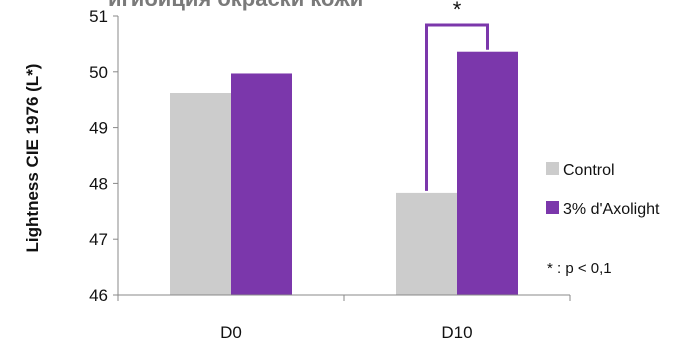 The image size is (700, 344). What do you see at coordinates (231, 332) in the screenshot?
I see `category-label: D0` at bounding box center [231, 332].